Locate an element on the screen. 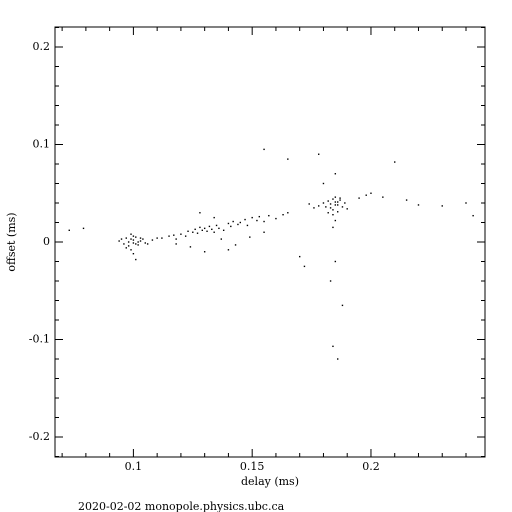  y-tick-label: 0 is located at coordinates (46, 241).